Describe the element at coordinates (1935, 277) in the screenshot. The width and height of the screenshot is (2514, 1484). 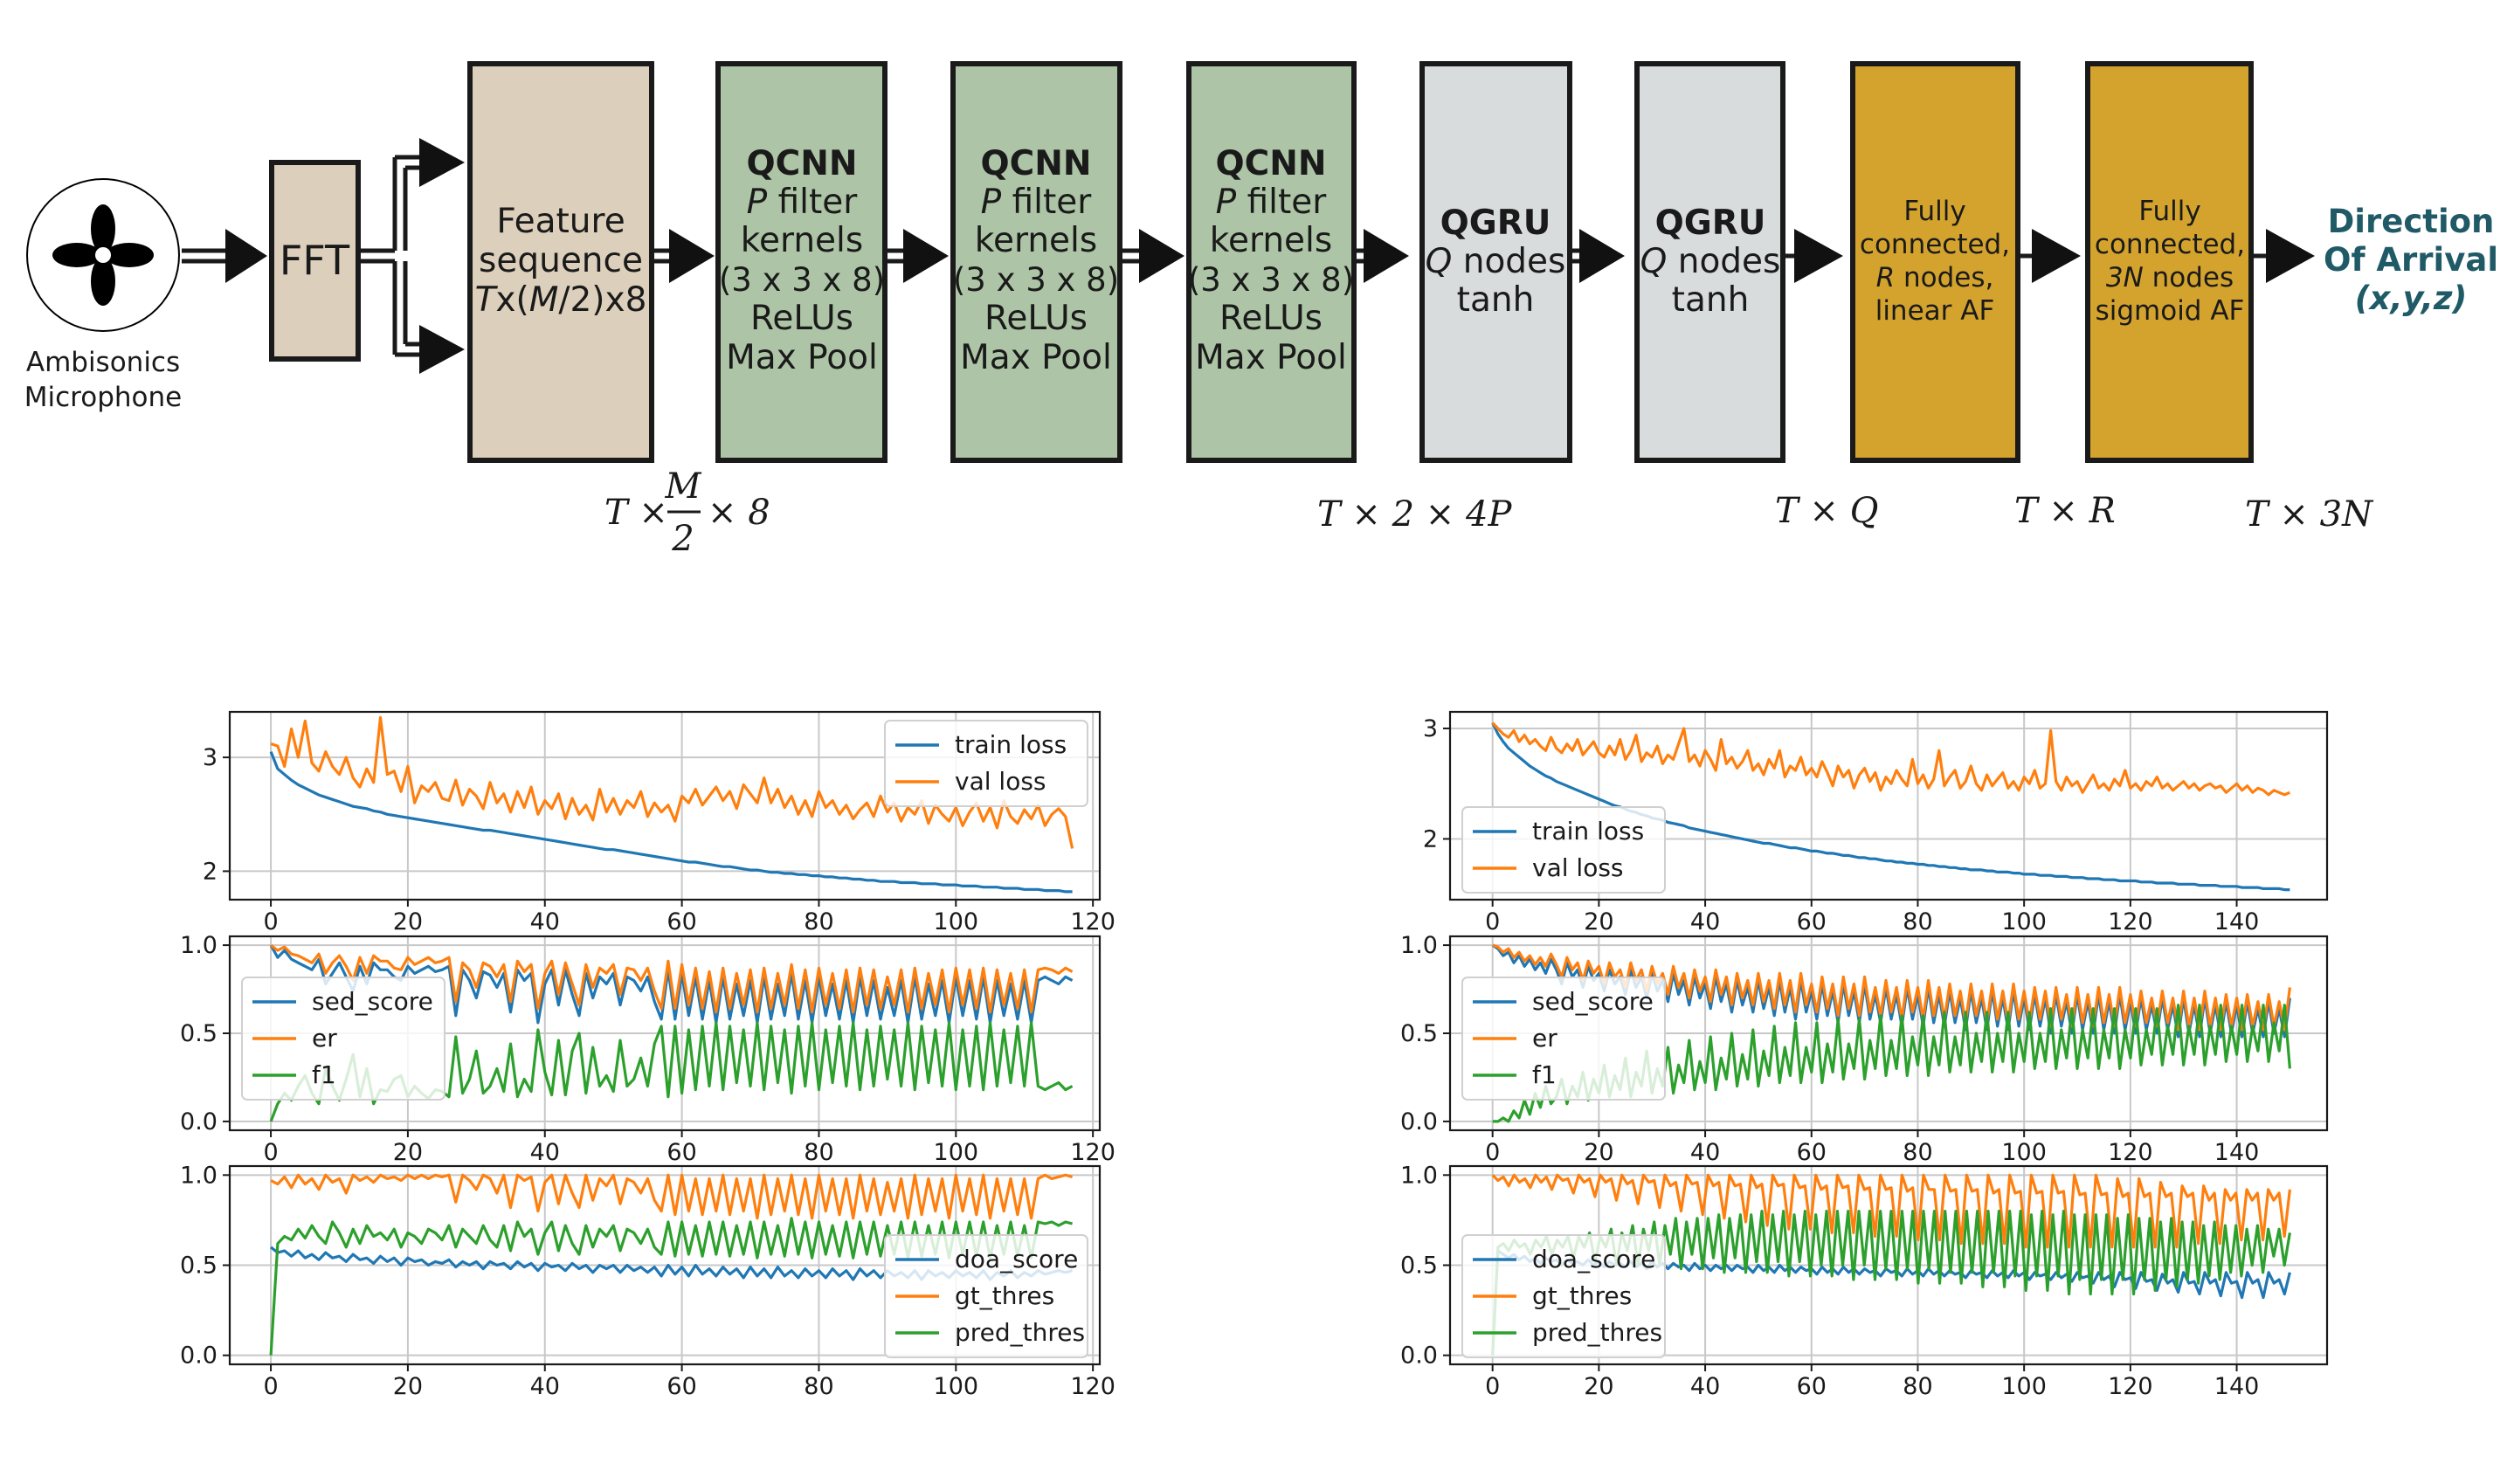
I see `fc1-line3: R nodes,` at that location.